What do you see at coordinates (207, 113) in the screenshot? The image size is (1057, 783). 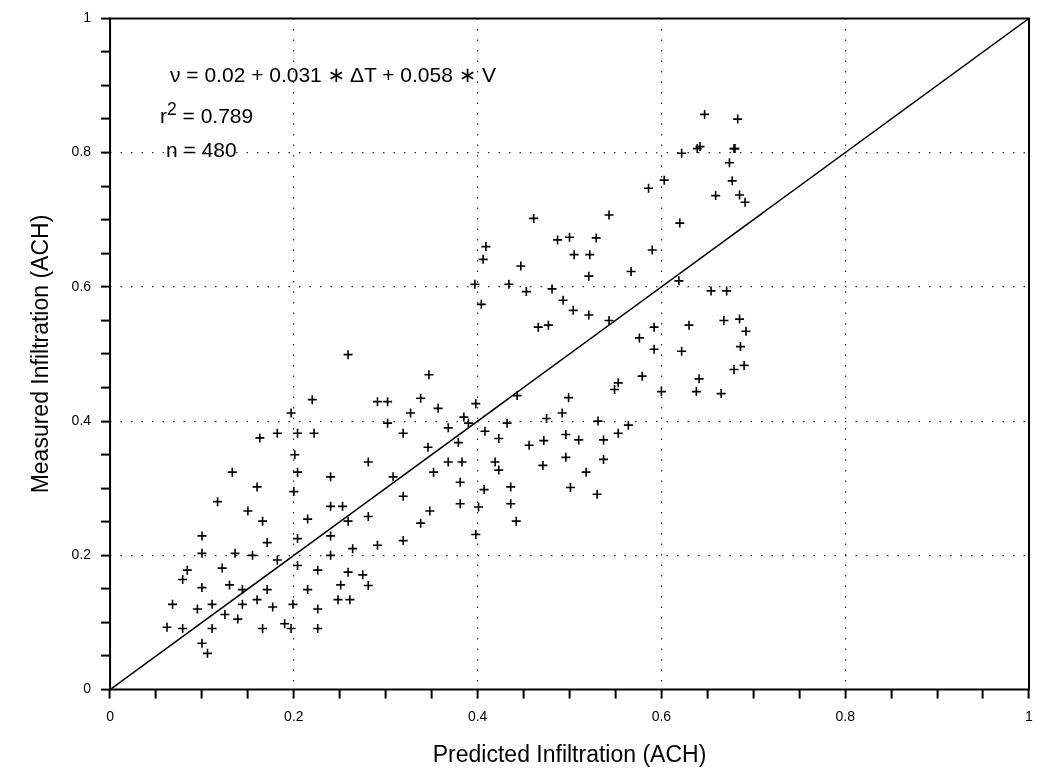 I see `annotation: r$^{2}$ = 0.789` at bounding box center [207, 113].